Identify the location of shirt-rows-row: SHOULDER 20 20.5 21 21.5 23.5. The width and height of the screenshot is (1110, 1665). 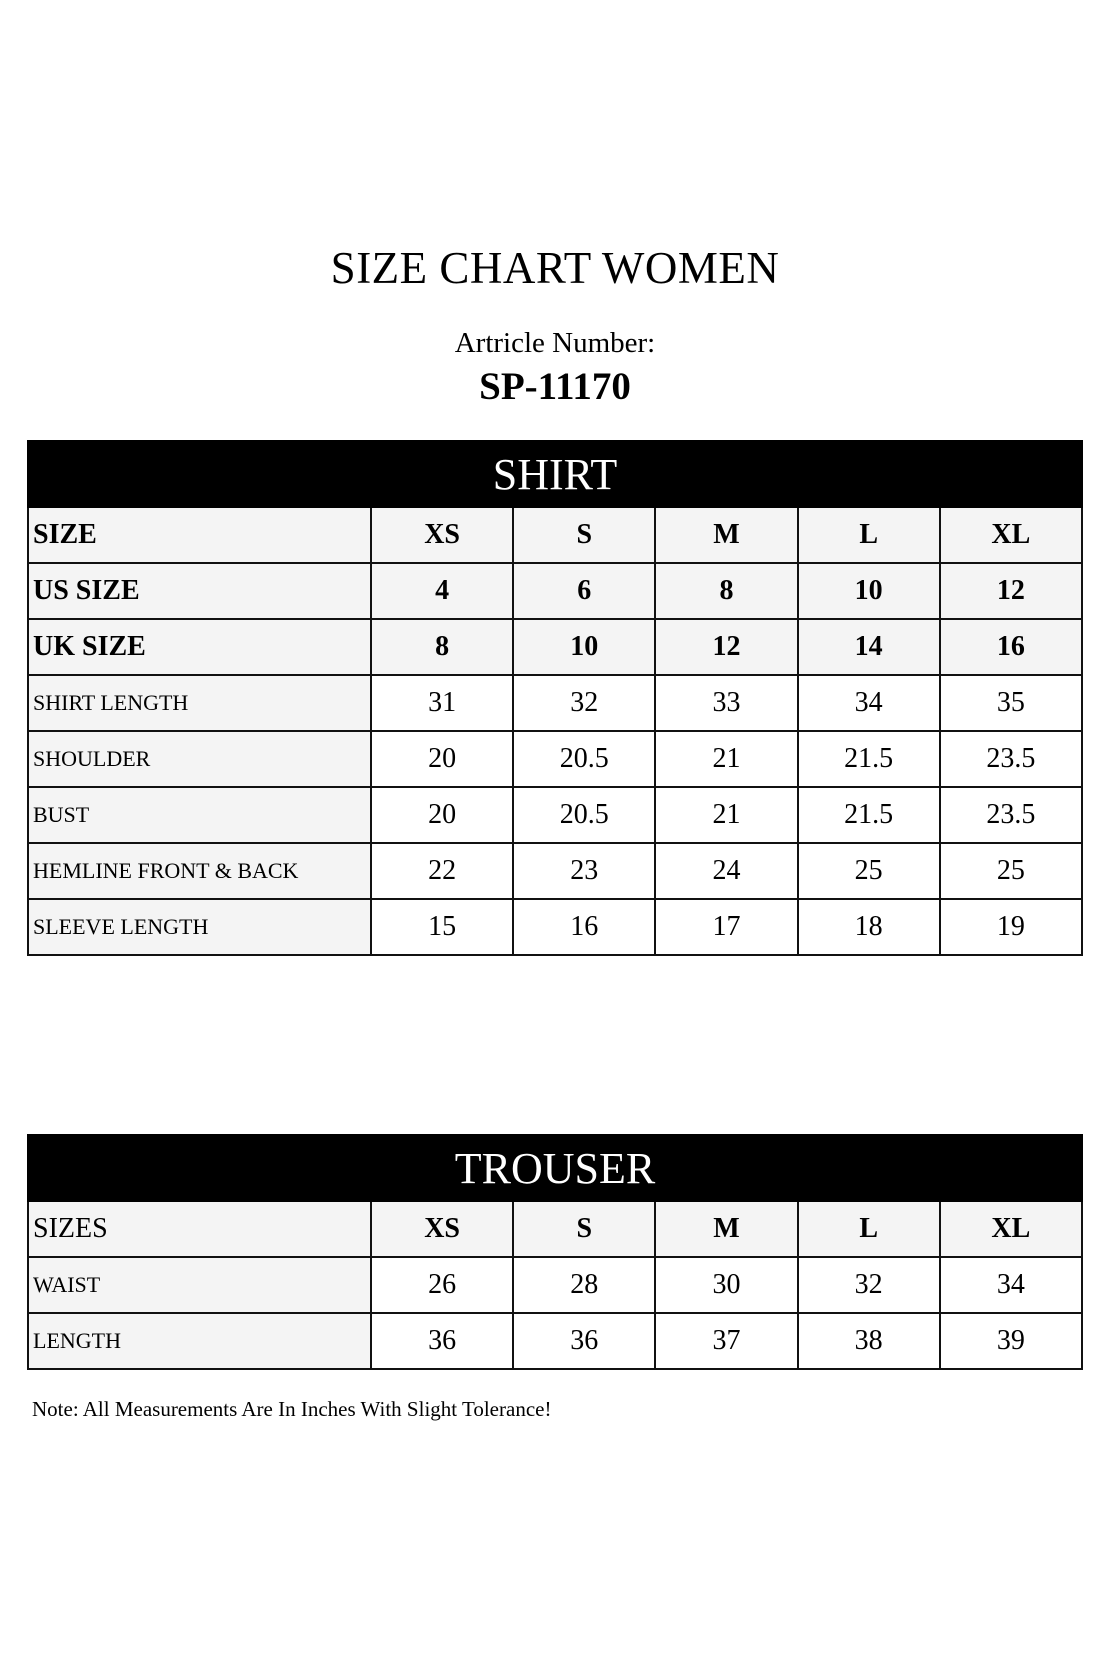
(555, 759).